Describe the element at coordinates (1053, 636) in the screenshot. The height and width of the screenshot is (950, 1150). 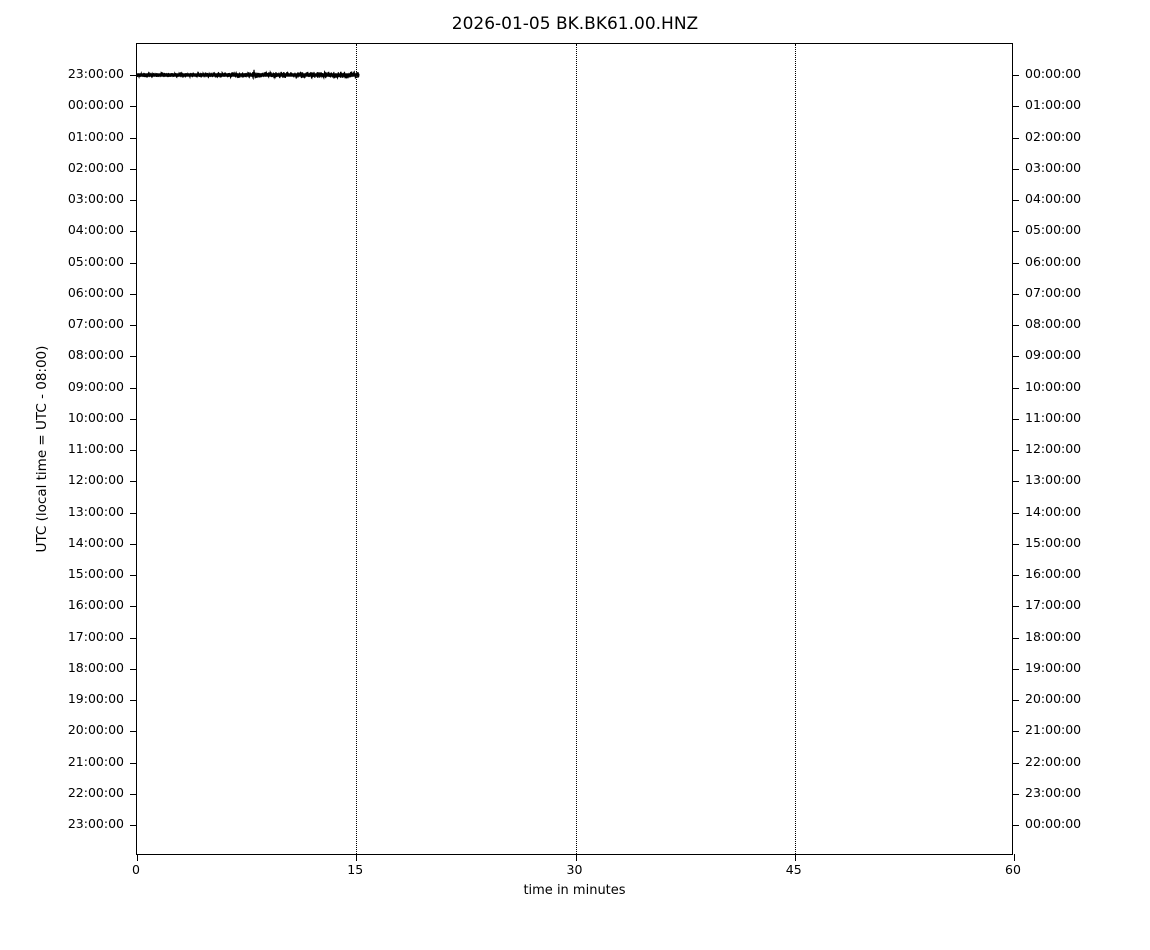
I see `y-axis-label-right: 18:00:00` at that location.